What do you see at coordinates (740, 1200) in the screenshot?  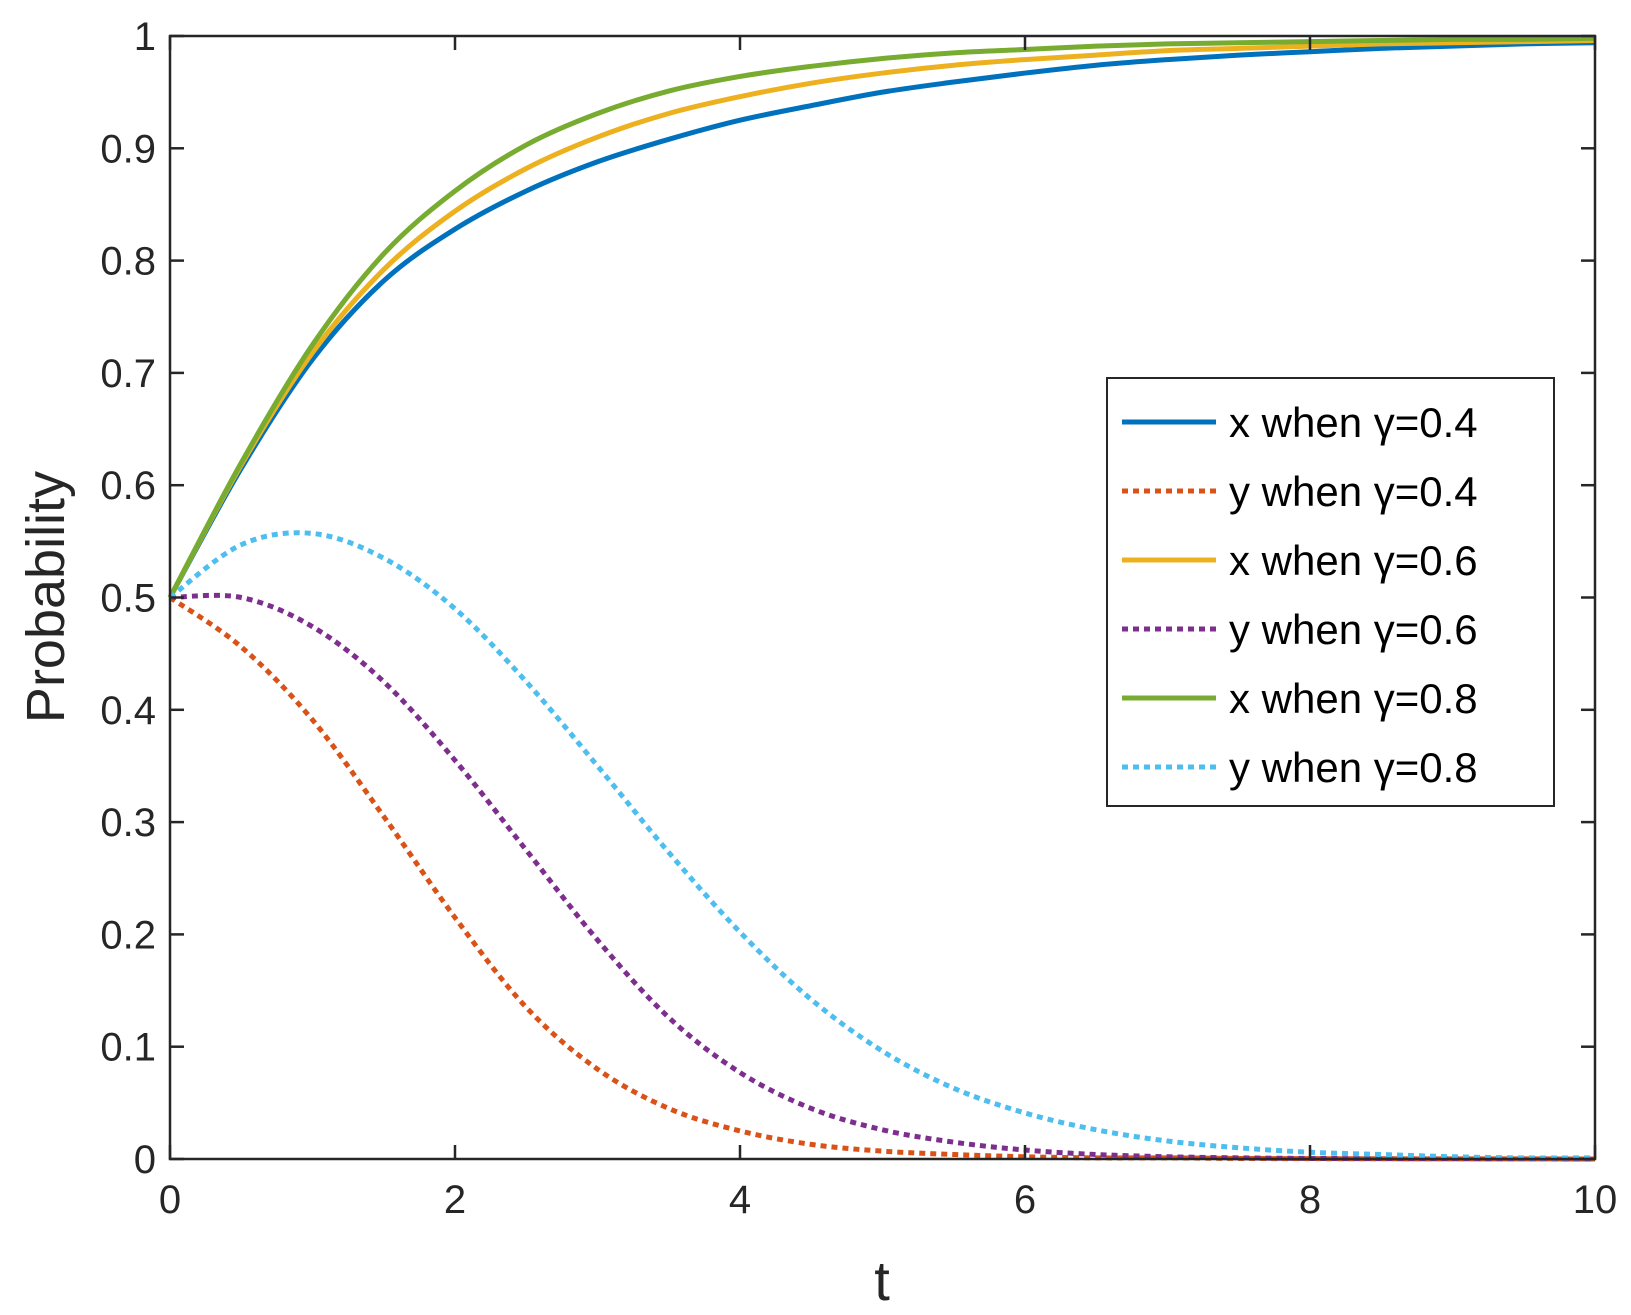 I see `x-tick-label: 4` at bounding box center [740, 1200].